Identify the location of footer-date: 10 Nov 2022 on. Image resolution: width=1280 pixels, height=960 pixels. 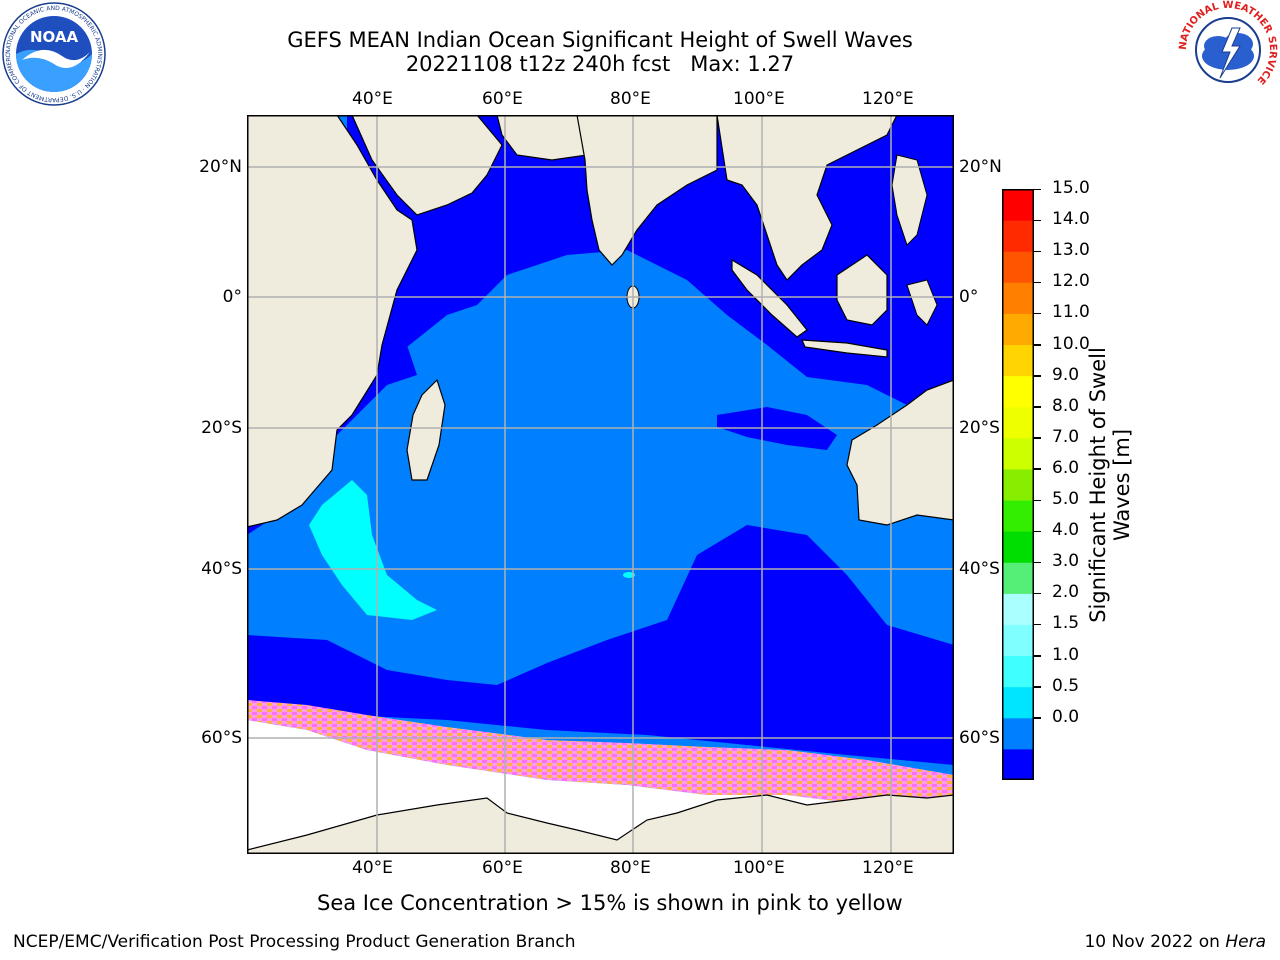
(1155, 942).